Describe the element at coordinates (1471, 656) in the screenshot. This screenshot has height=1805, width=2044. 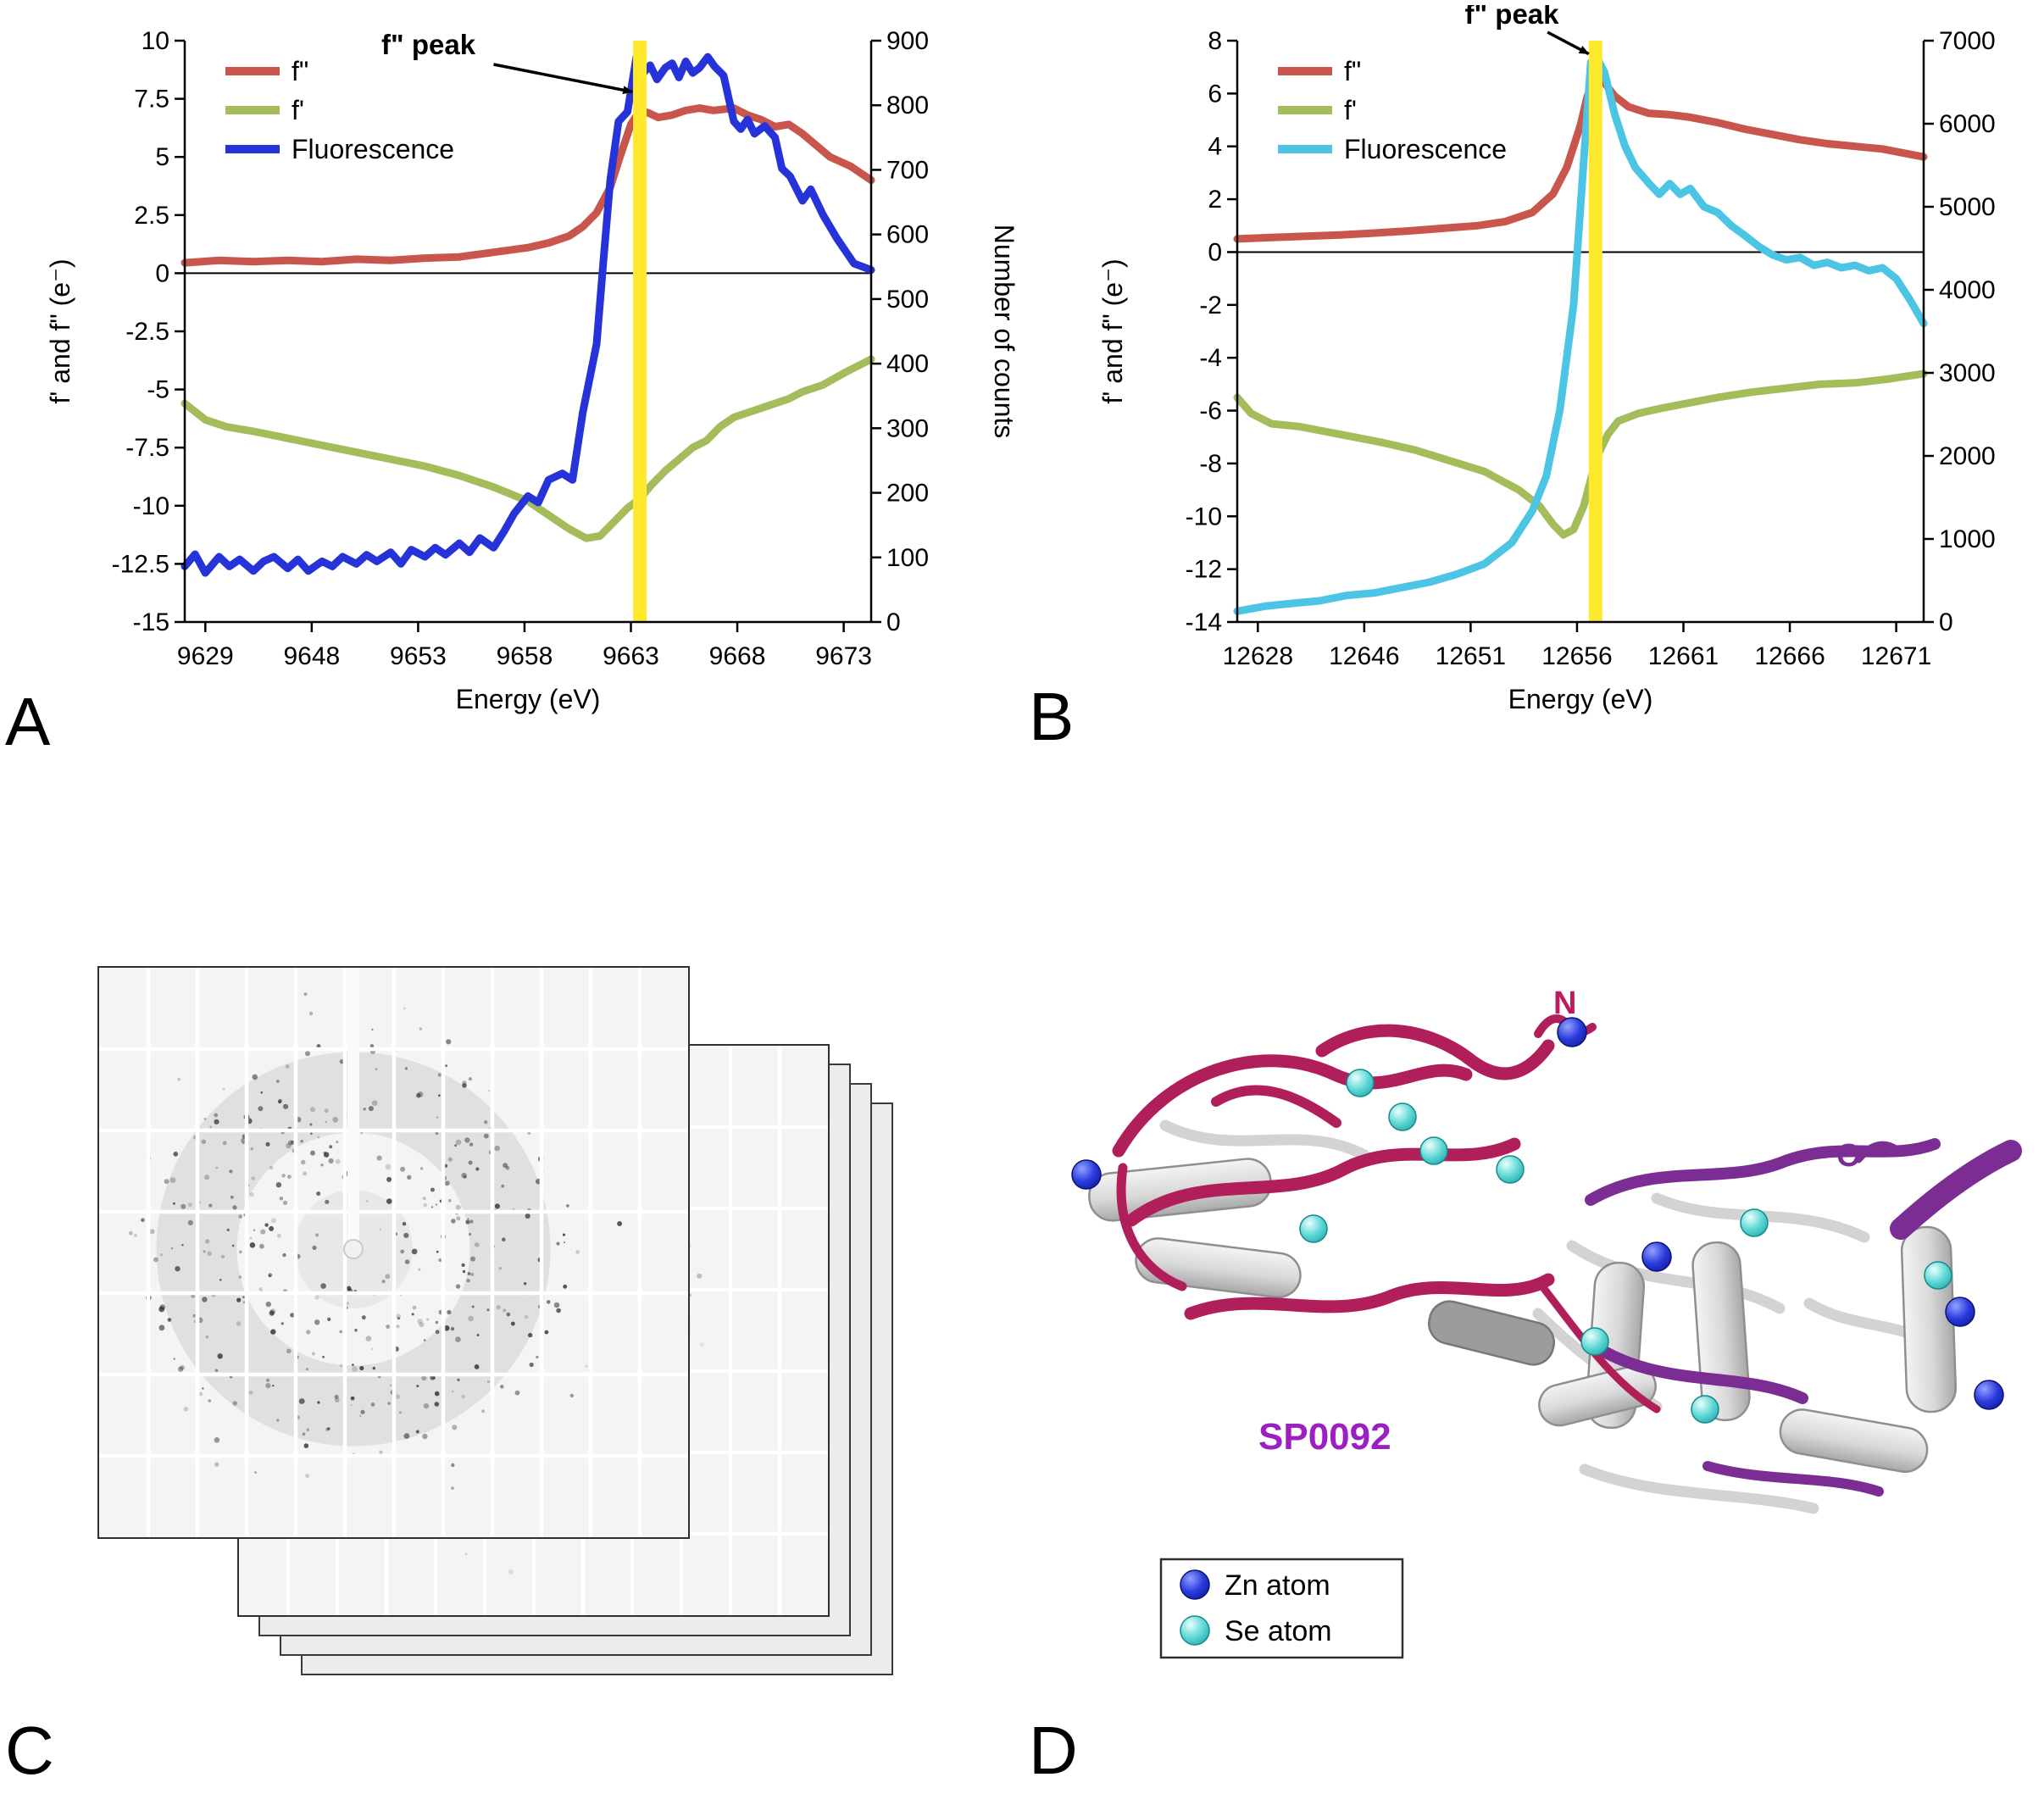
I see `svg-text: 12651` at that location.